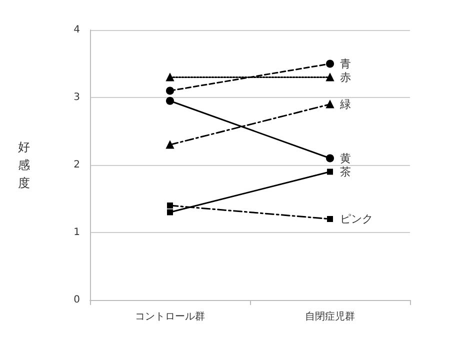 This screenshot has height=342, width=450. What do you see at coordinates (77, 30) in the screenshot?
I see `y-tick-label: 4` at bounding box center [77, 30].